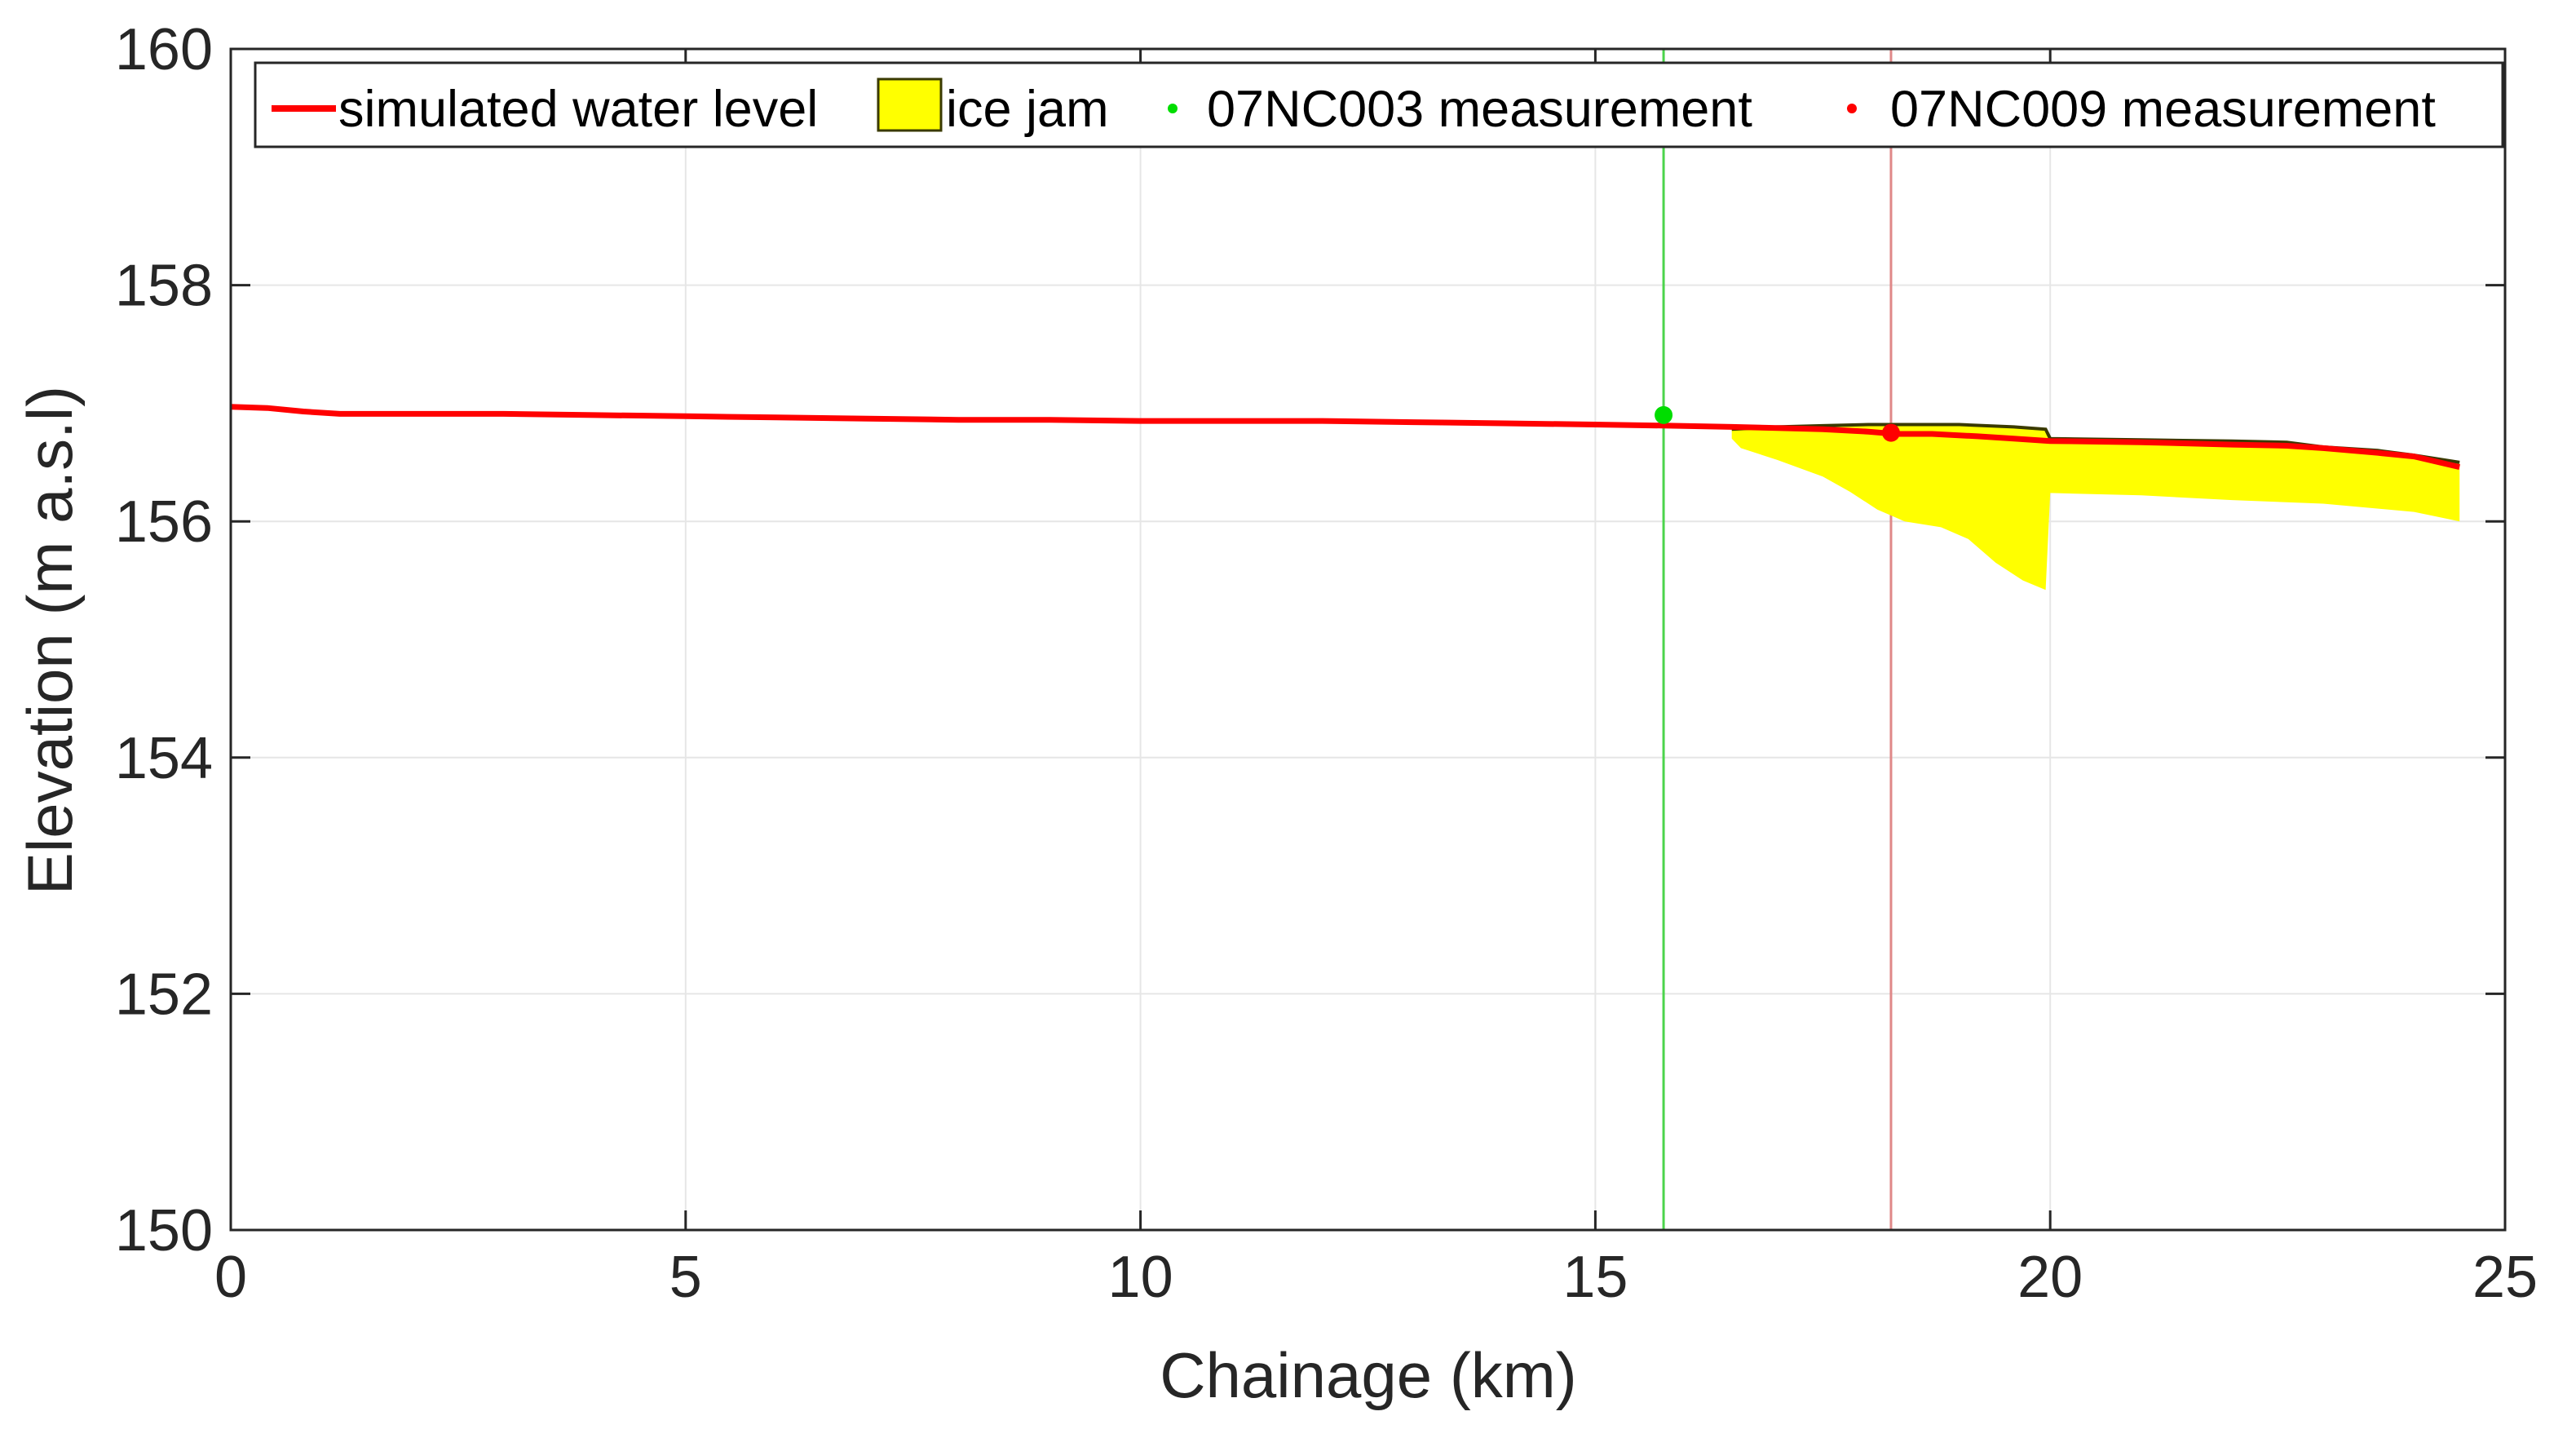 The width and height of the screenshot is (2576, 1438). I want to click on plot-area, so click(1345, 497).